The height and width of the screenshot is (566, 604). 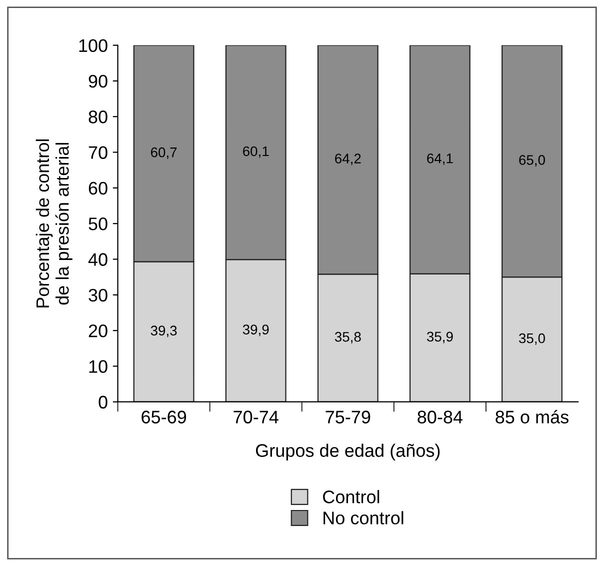 I want to click on y-tick-label: 90, so click(x=98, y=81).